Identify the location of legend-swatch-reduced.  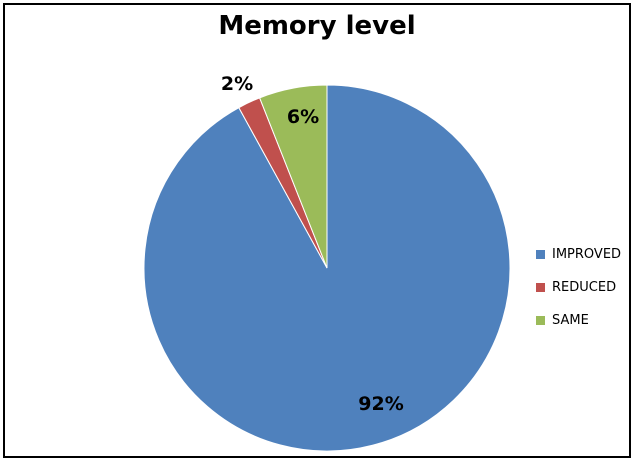
(540, 287).